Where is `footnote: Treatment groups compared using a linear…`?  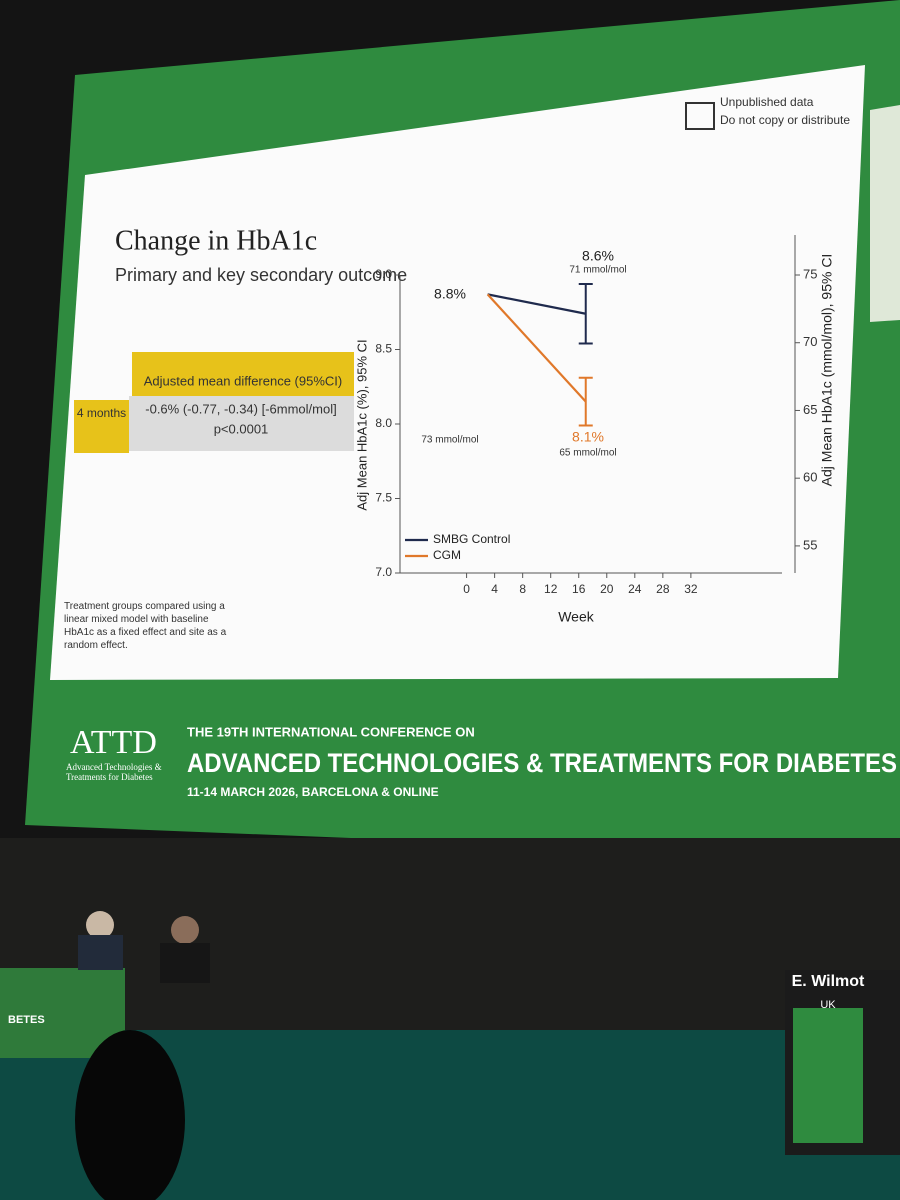 footnote: Treatment groups compared using a linear… is located at coordinates (145, 626).